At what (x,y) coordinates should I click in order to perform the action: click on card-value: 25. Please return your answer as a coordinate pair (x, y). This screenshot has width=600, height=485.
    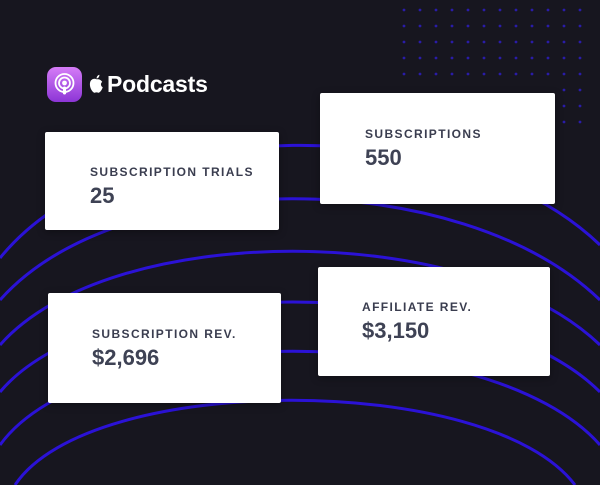
    Looking at the image, I should click on (102, 195).